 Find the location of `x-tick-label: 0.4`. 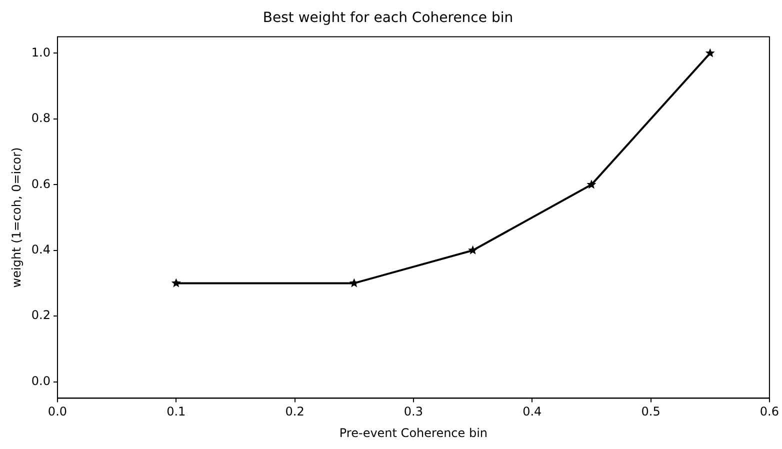

x-tick-label: 0.4 is located at coordinates (532, 411).